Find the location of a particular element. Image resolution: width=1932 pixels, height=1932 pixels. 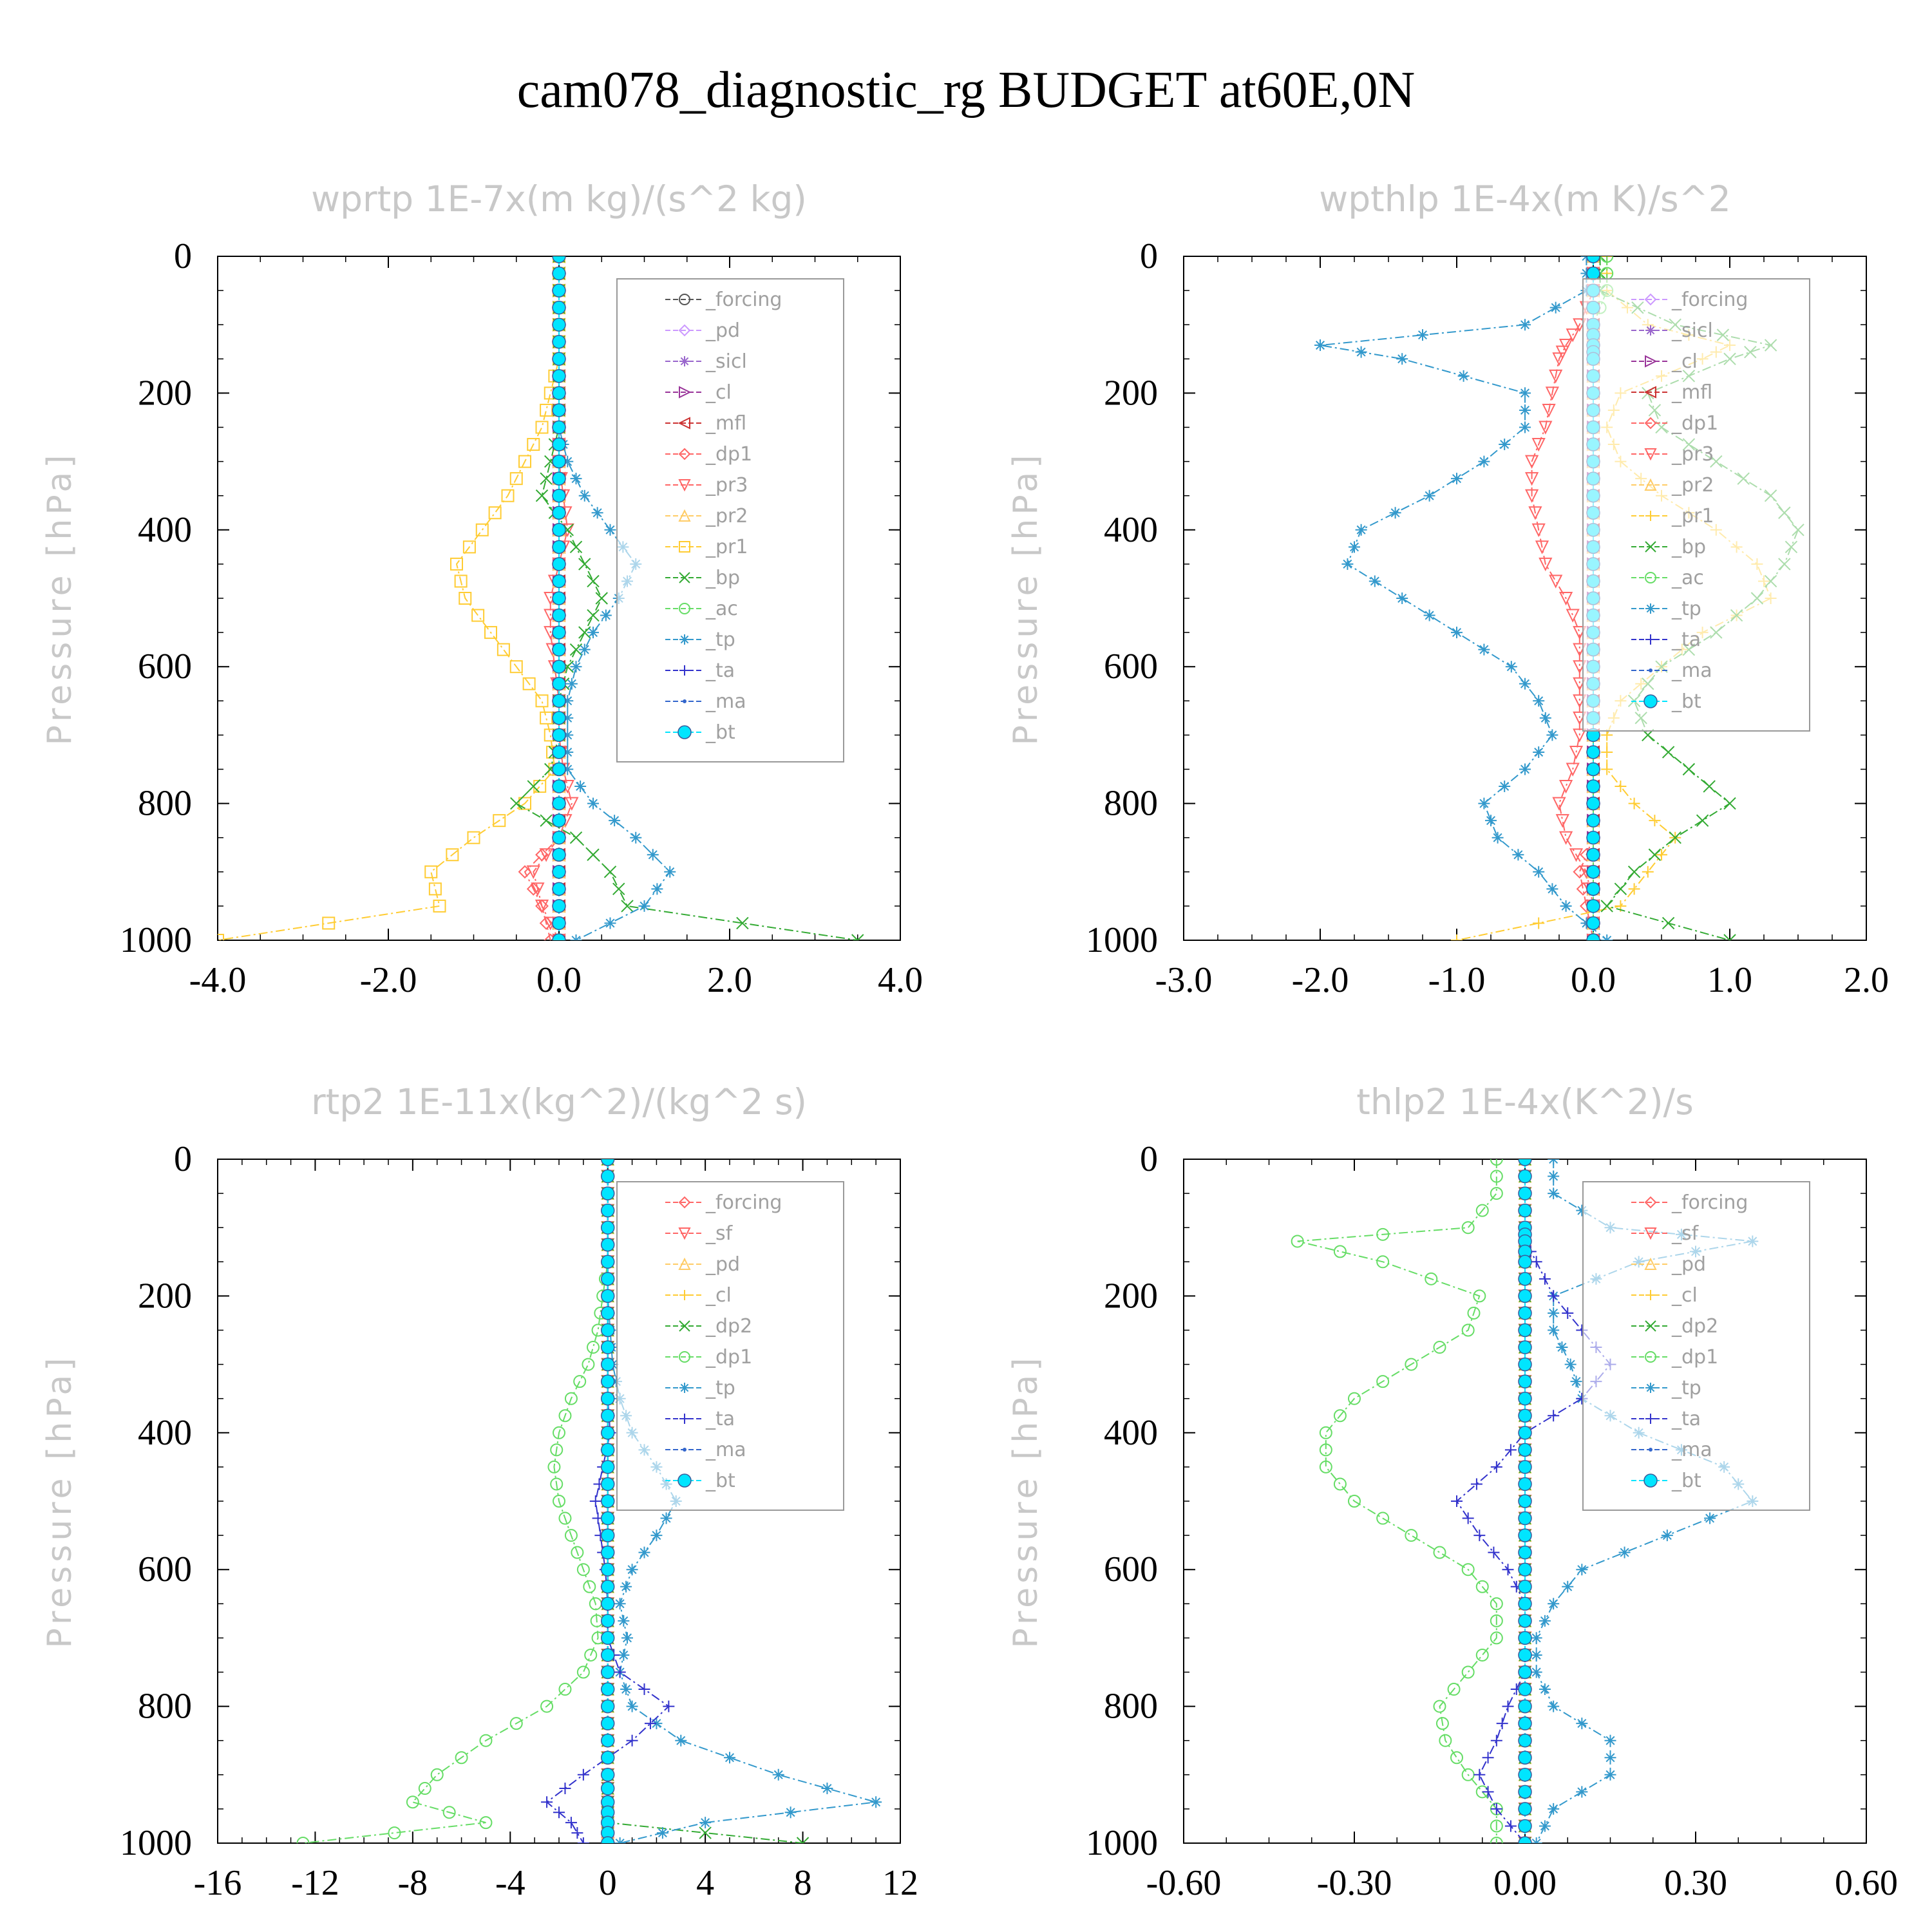

y-tick-label: 800 is located at coordinates (1131, 1707).